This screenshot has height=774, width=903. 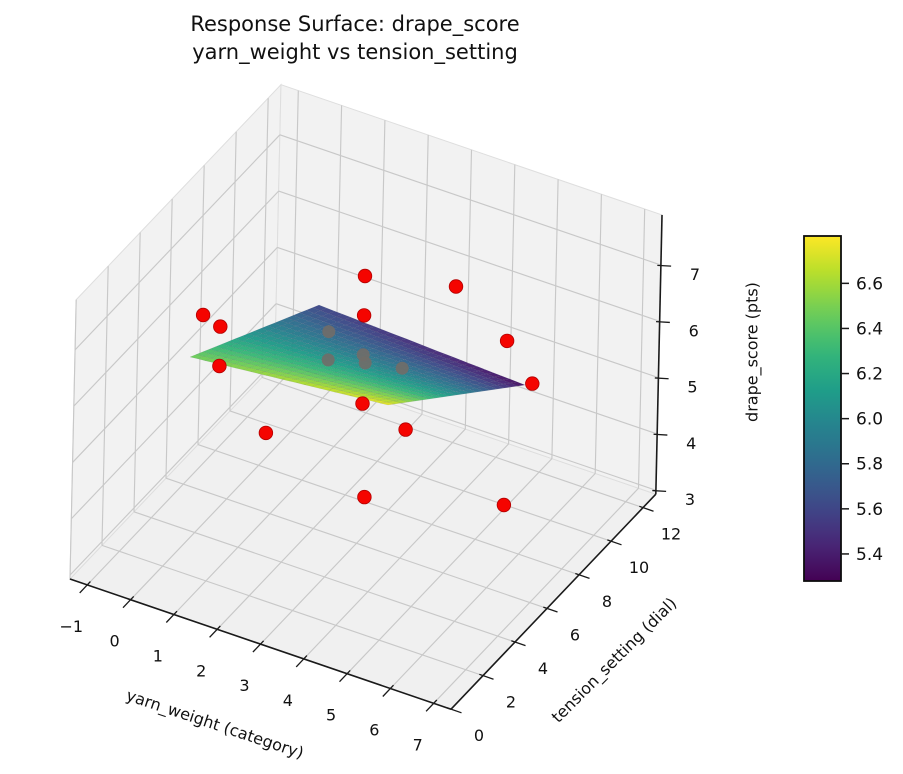 What do you see at coordinates (695, 274) in the screenshot?
I see `z-tick-label: 7` at bounding box center [695, 274].